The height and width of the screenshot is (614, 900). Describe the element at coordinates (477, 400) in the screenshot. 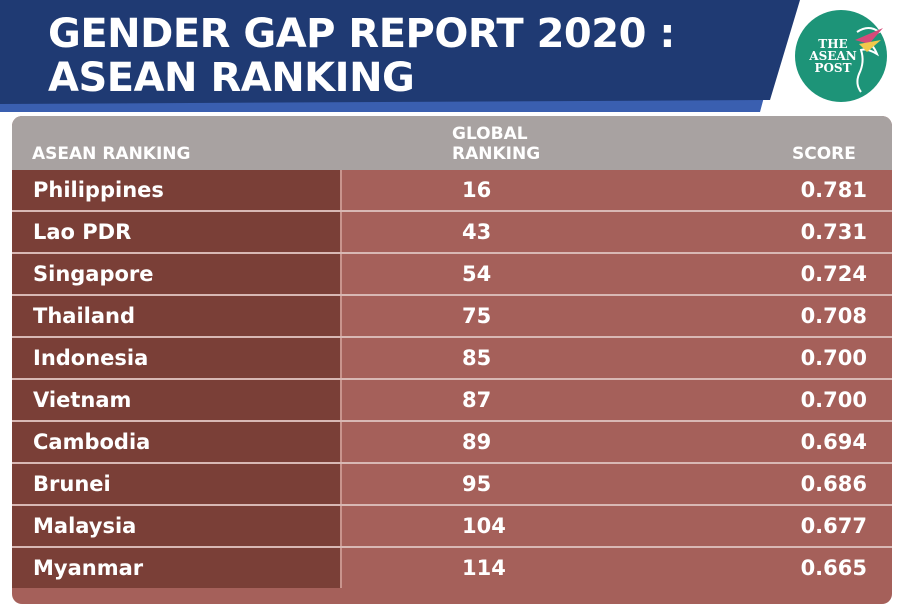

I see `global-ranking-cell: 87` at that location.